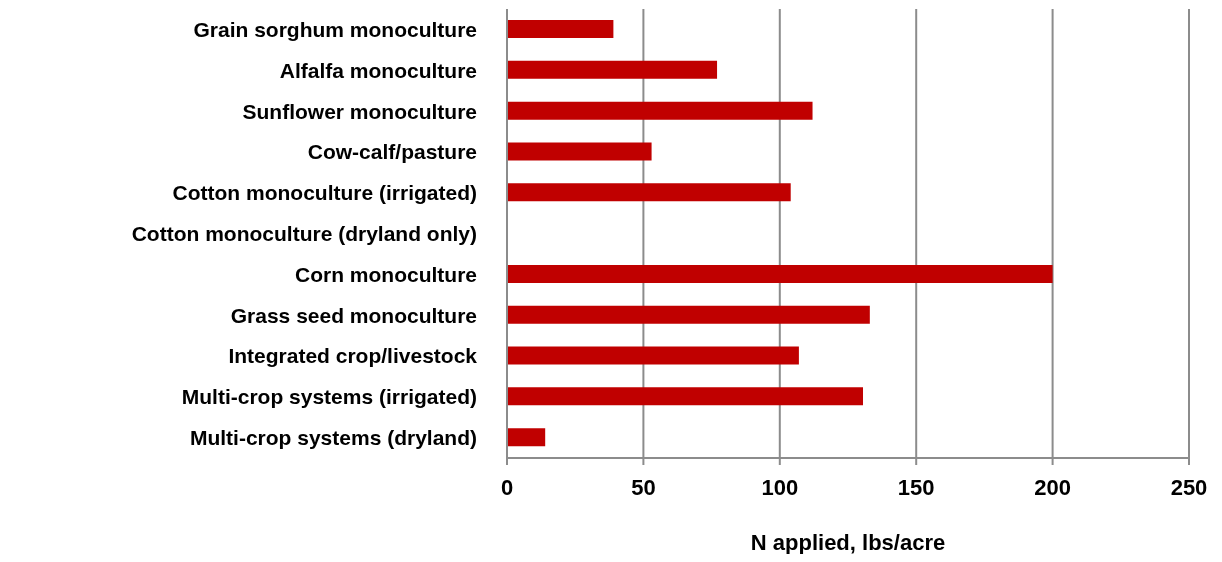 The height and width of the screenshot is (562, 1222). Describe the element at coordinates (335, 29) in the screenshot. I see `y-tick-label: Grain sorghum monoculture` at that location.